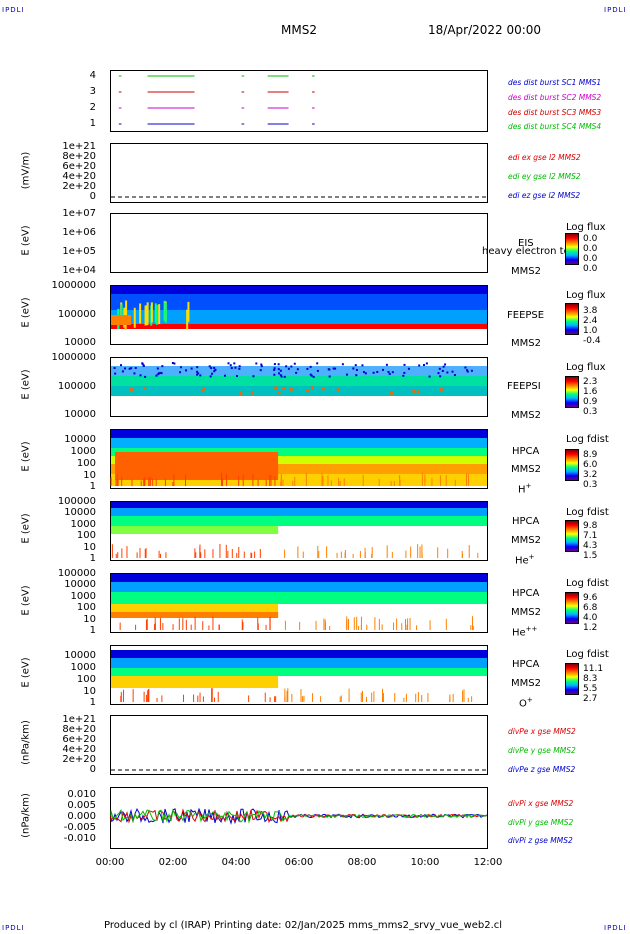  What do you see at coordinates (79, 739) in the screenshot?
I see `divpe-tick: 6e+20` at bounding box center [79, 739].